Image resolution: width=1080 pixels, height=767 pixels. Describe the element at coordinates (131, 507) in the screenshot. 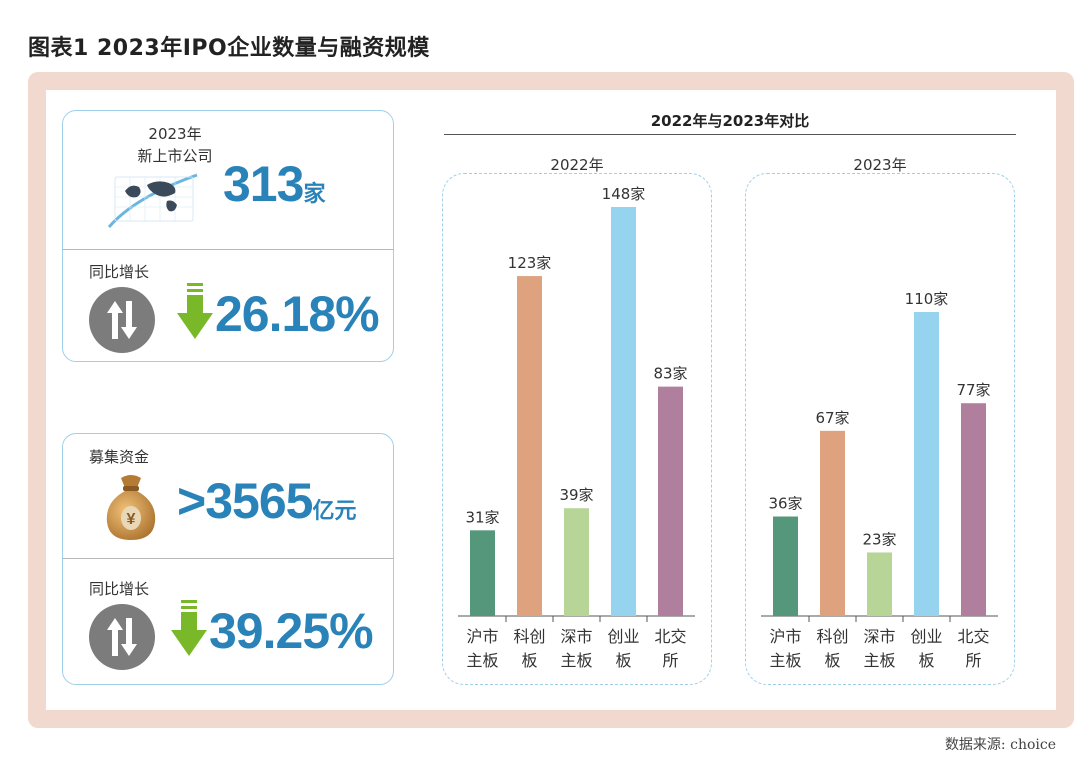

I see `money-bag-icon: ¥` at that location.